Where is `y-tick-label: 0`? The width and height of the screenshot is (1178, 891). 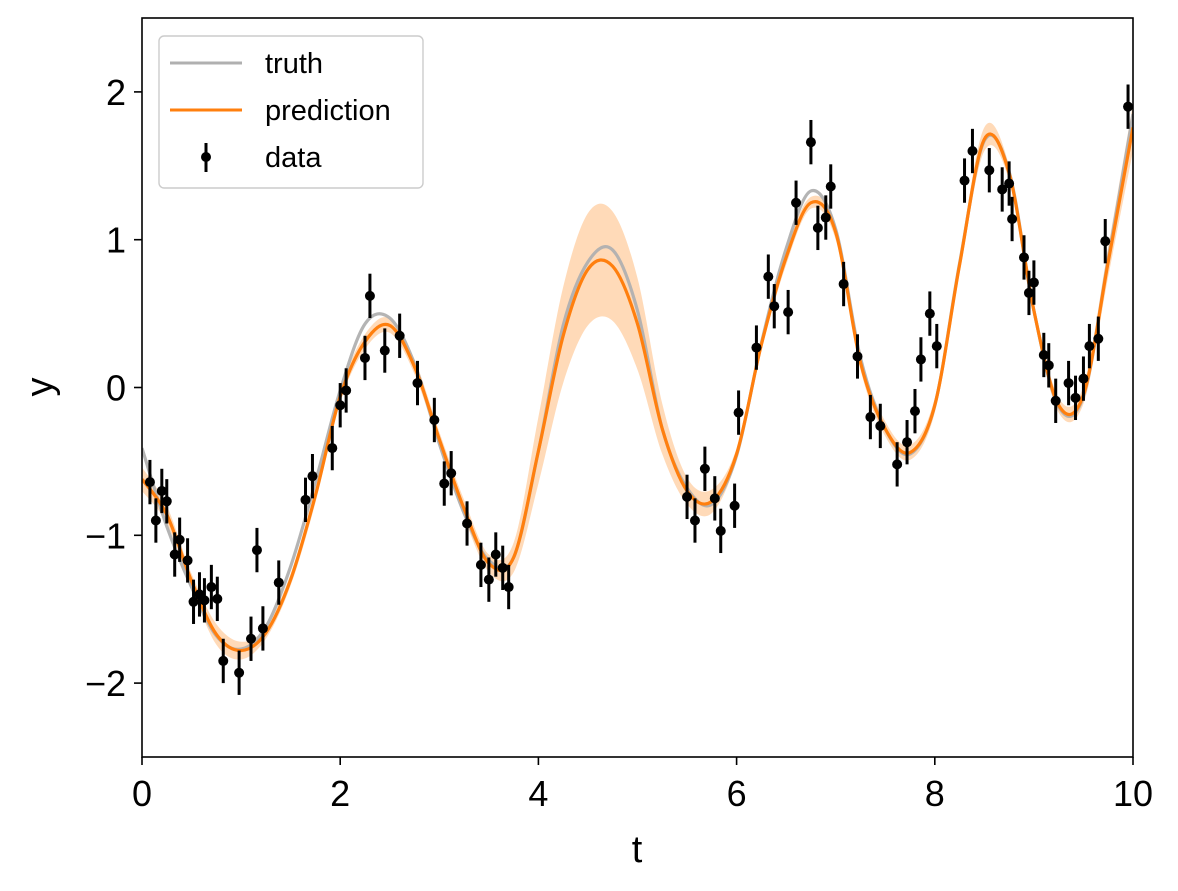
y-tick-label: 0 is located at coordinates (116, 388).